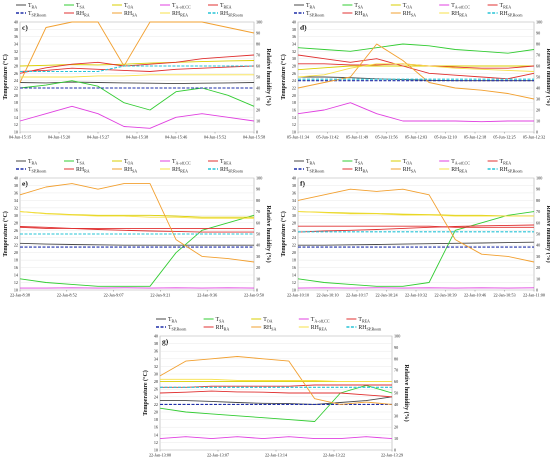  What do you see at coordinates (516, 172) in the screenshot?
I see `legend-label-sub: SP,Room` at bounding box center [516, 172].